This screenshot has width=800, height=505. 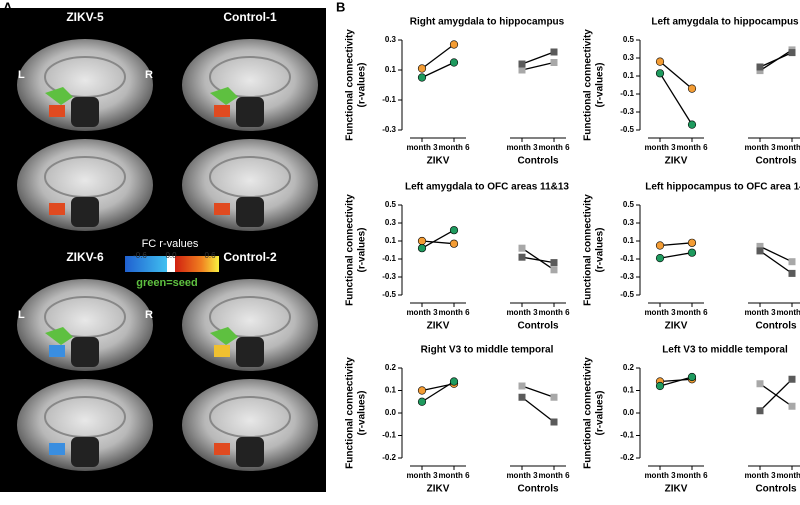 What do you see at coordinates (171, 264) in the screenshot?
I see `colorbar-zero` at bounding box center [171, 264].